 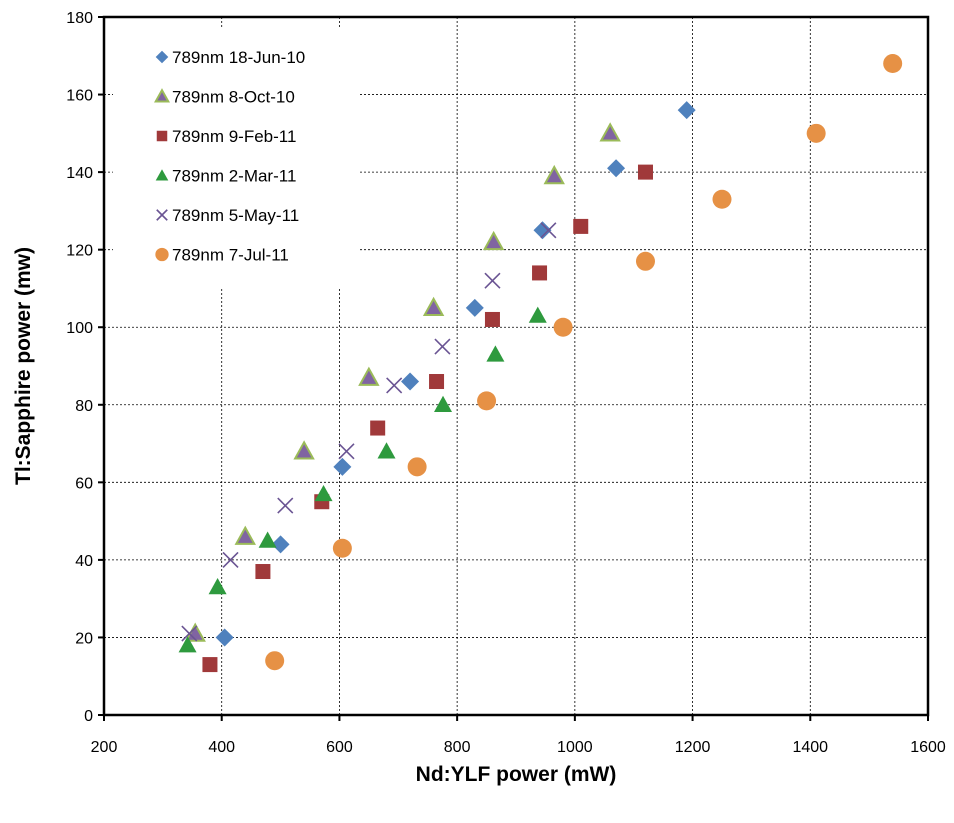 I want to click on x-tick-label: 800, so click(x=457, y=747).